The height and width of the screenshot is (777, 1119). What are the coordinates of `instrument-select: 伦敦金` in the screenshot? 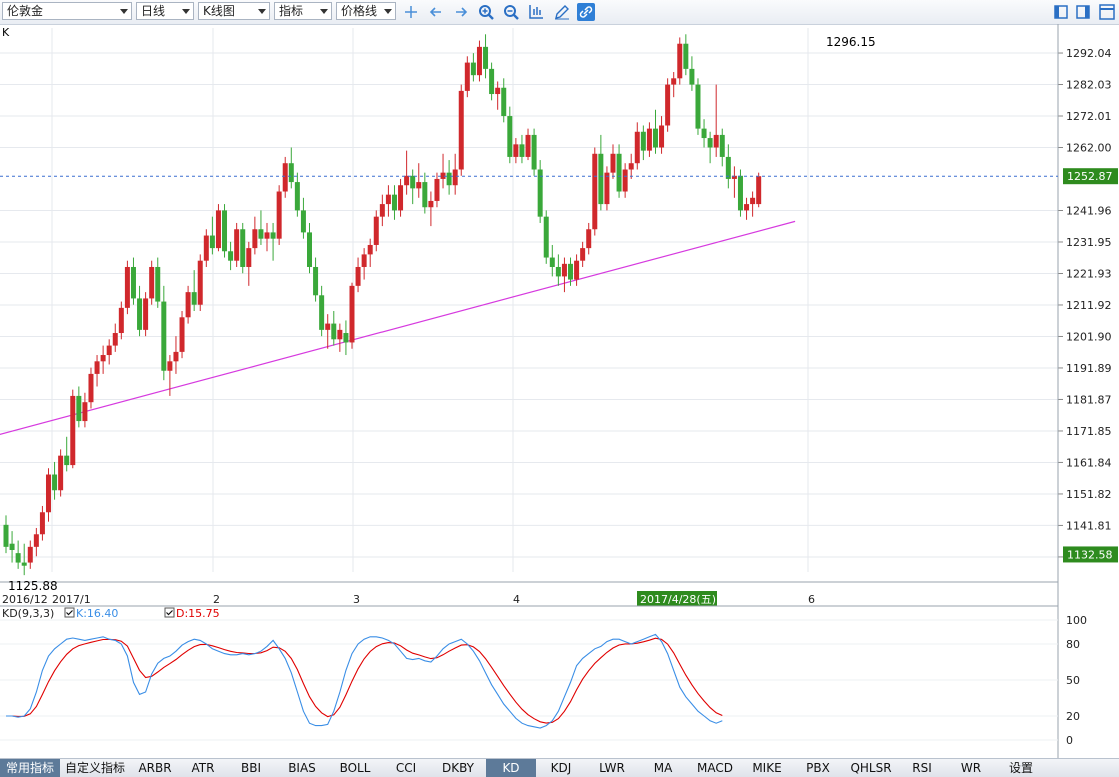 It's located at (67, 11).